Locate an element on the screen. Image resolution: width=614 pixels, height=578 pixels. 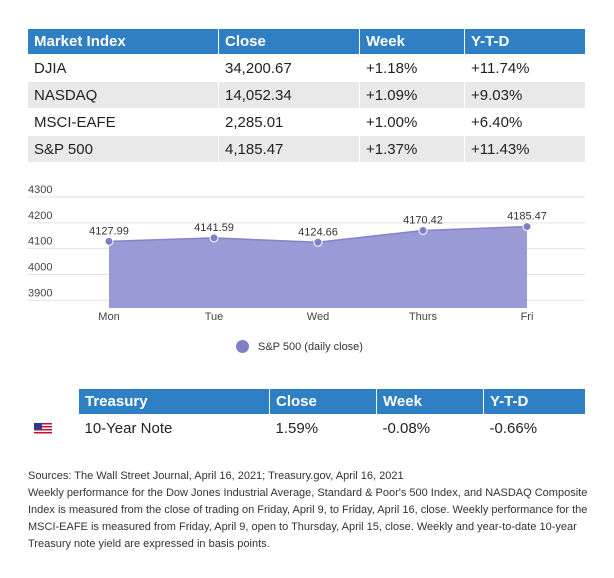
x-tick-label: Fri is located at coordinates (527, 317).